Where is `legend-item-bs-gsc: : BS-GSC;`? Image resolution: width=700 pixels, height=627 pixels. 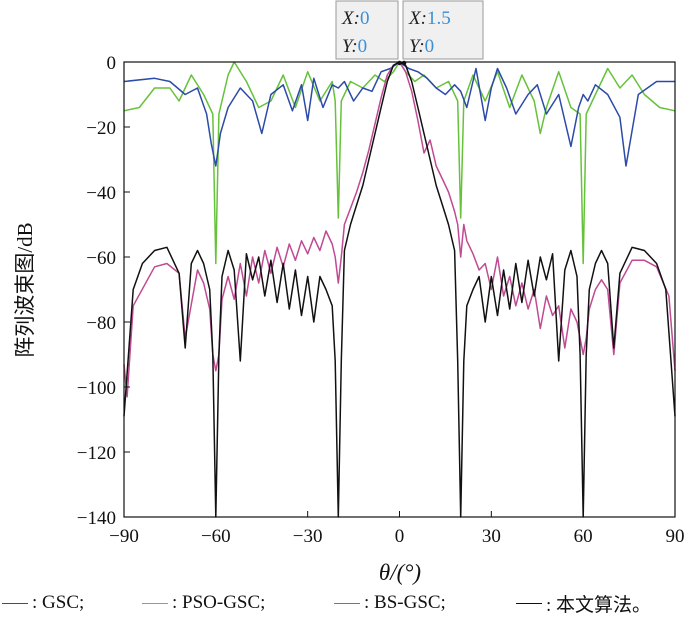
legend-item-bs-gsc: : BS-GSC; is located at coordinates (390, 603).